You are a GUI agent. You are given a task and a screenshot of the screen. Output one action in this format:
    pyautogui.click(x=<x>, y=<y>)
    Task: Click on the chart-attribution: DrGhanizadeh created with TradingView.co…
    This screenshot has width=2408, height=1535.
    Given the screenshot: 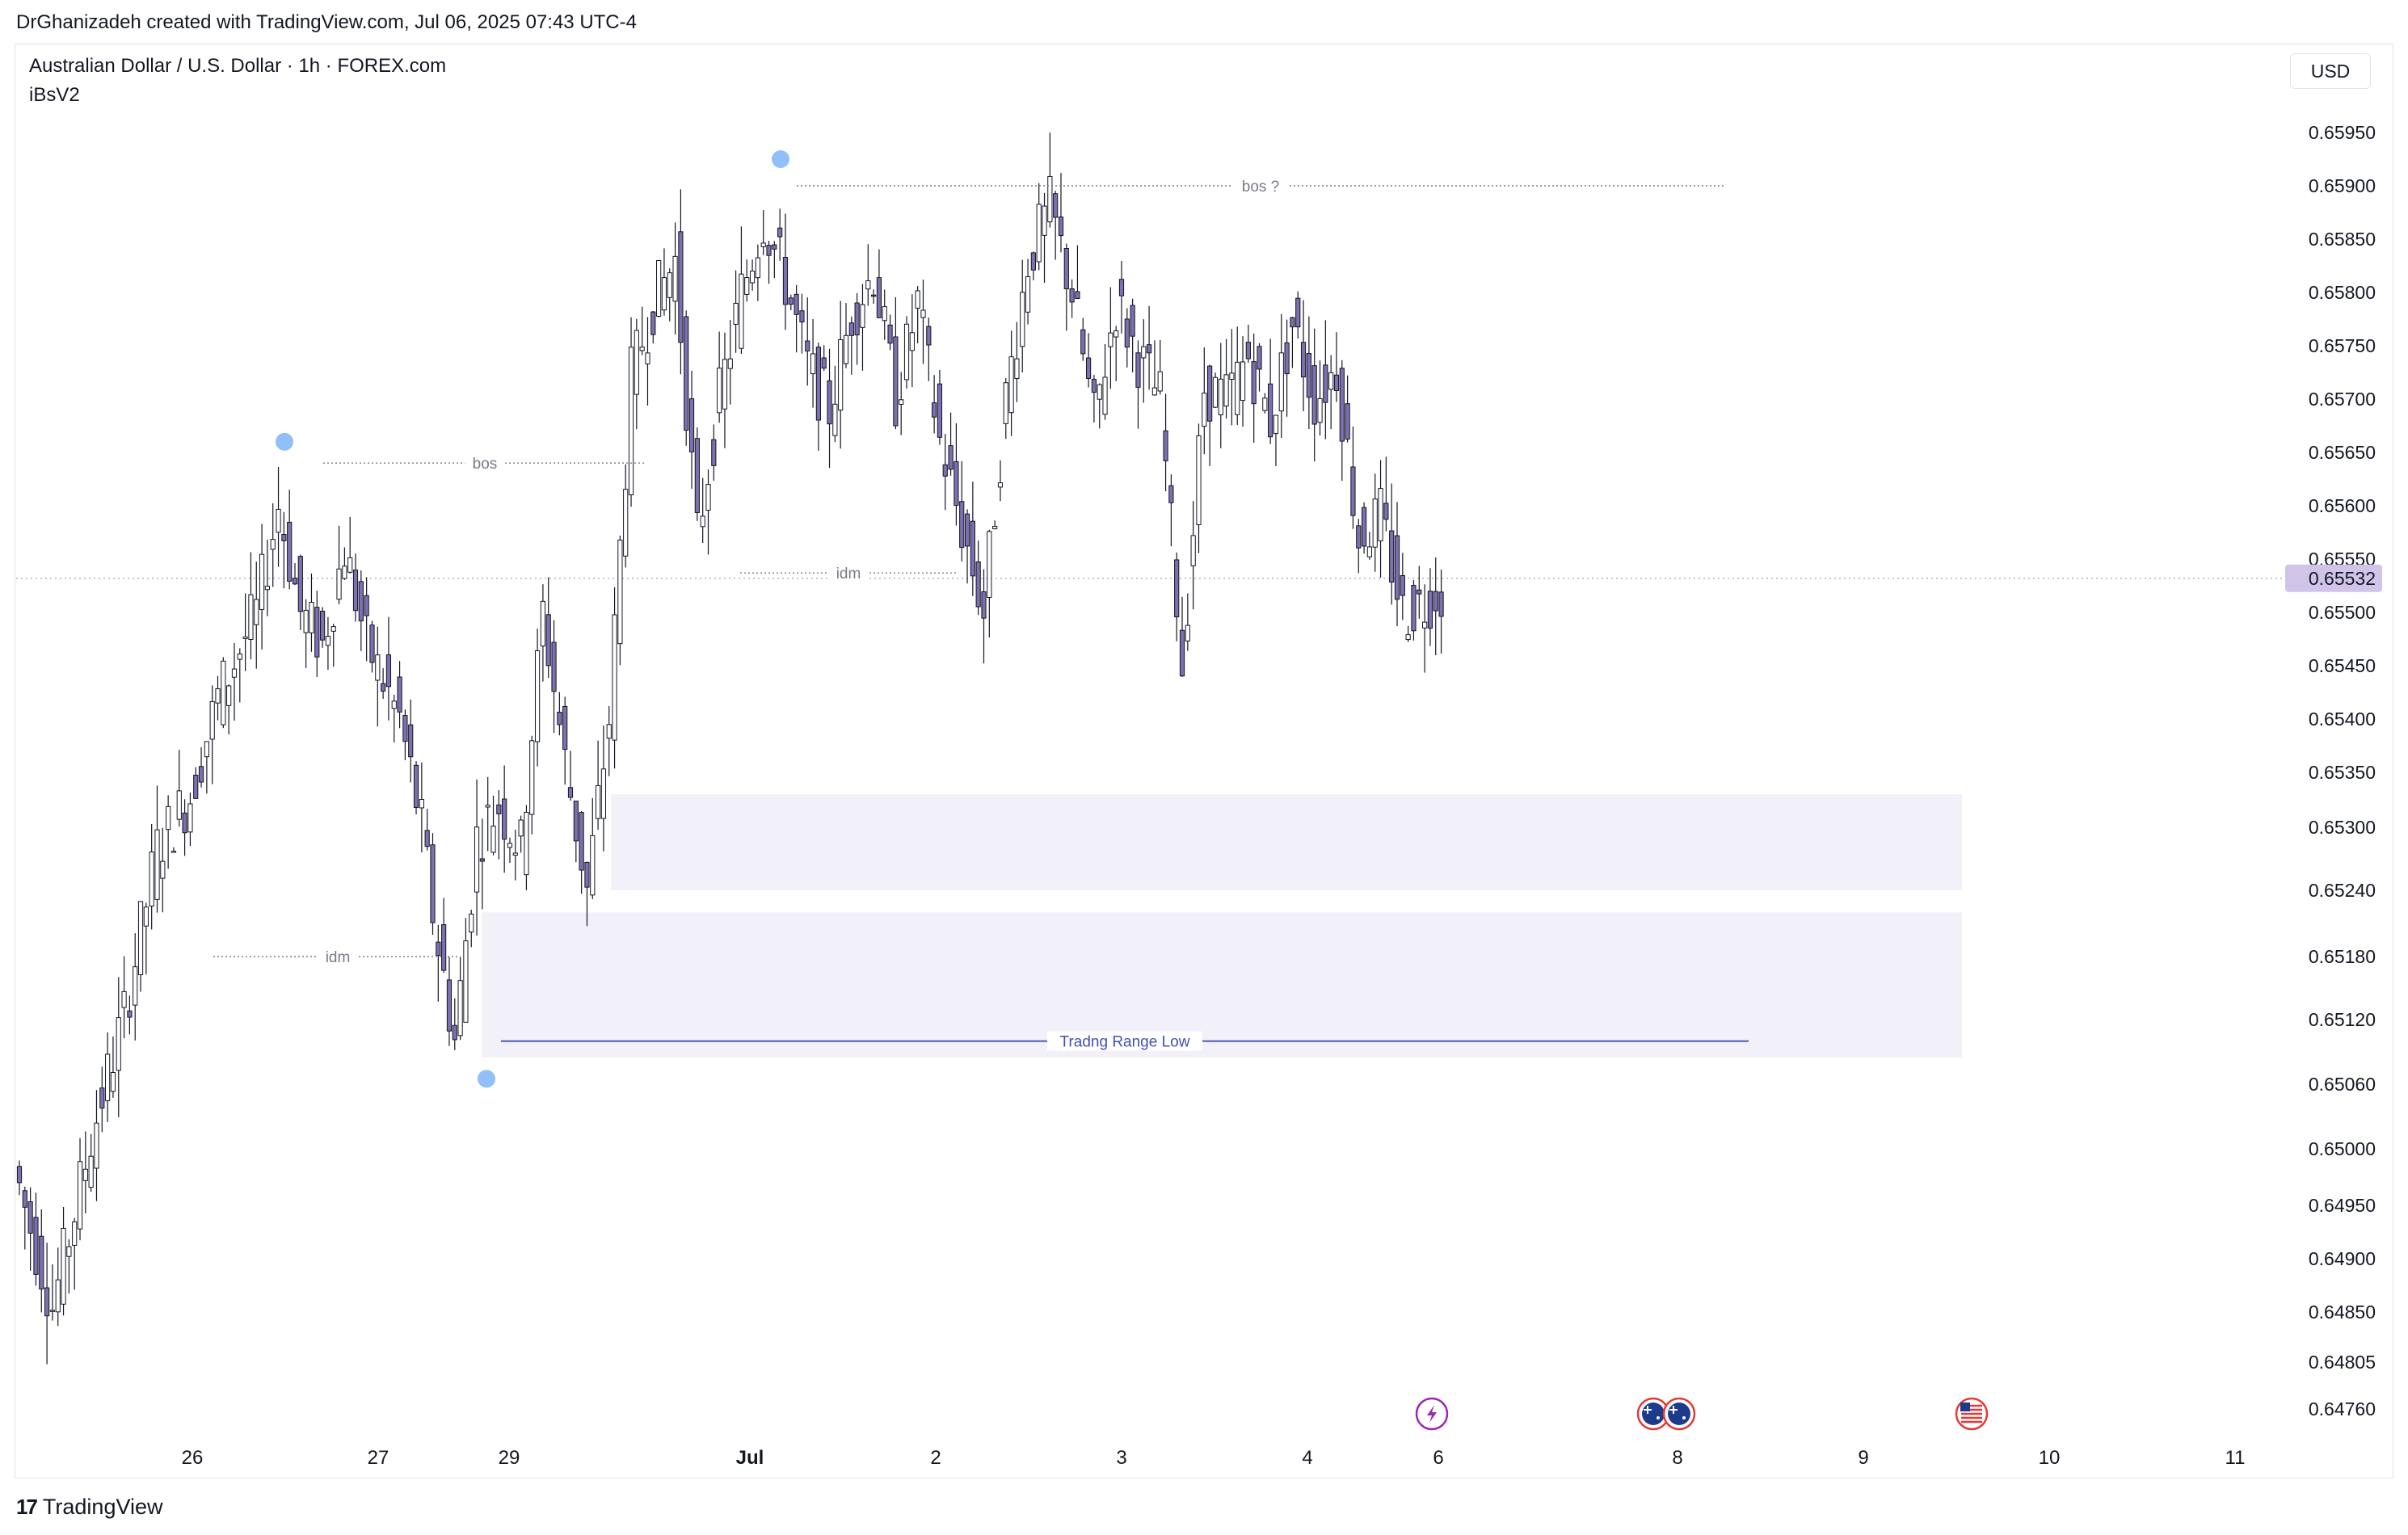 What is the action you would take?
    pyautogui.click(x=326, y=22)
    